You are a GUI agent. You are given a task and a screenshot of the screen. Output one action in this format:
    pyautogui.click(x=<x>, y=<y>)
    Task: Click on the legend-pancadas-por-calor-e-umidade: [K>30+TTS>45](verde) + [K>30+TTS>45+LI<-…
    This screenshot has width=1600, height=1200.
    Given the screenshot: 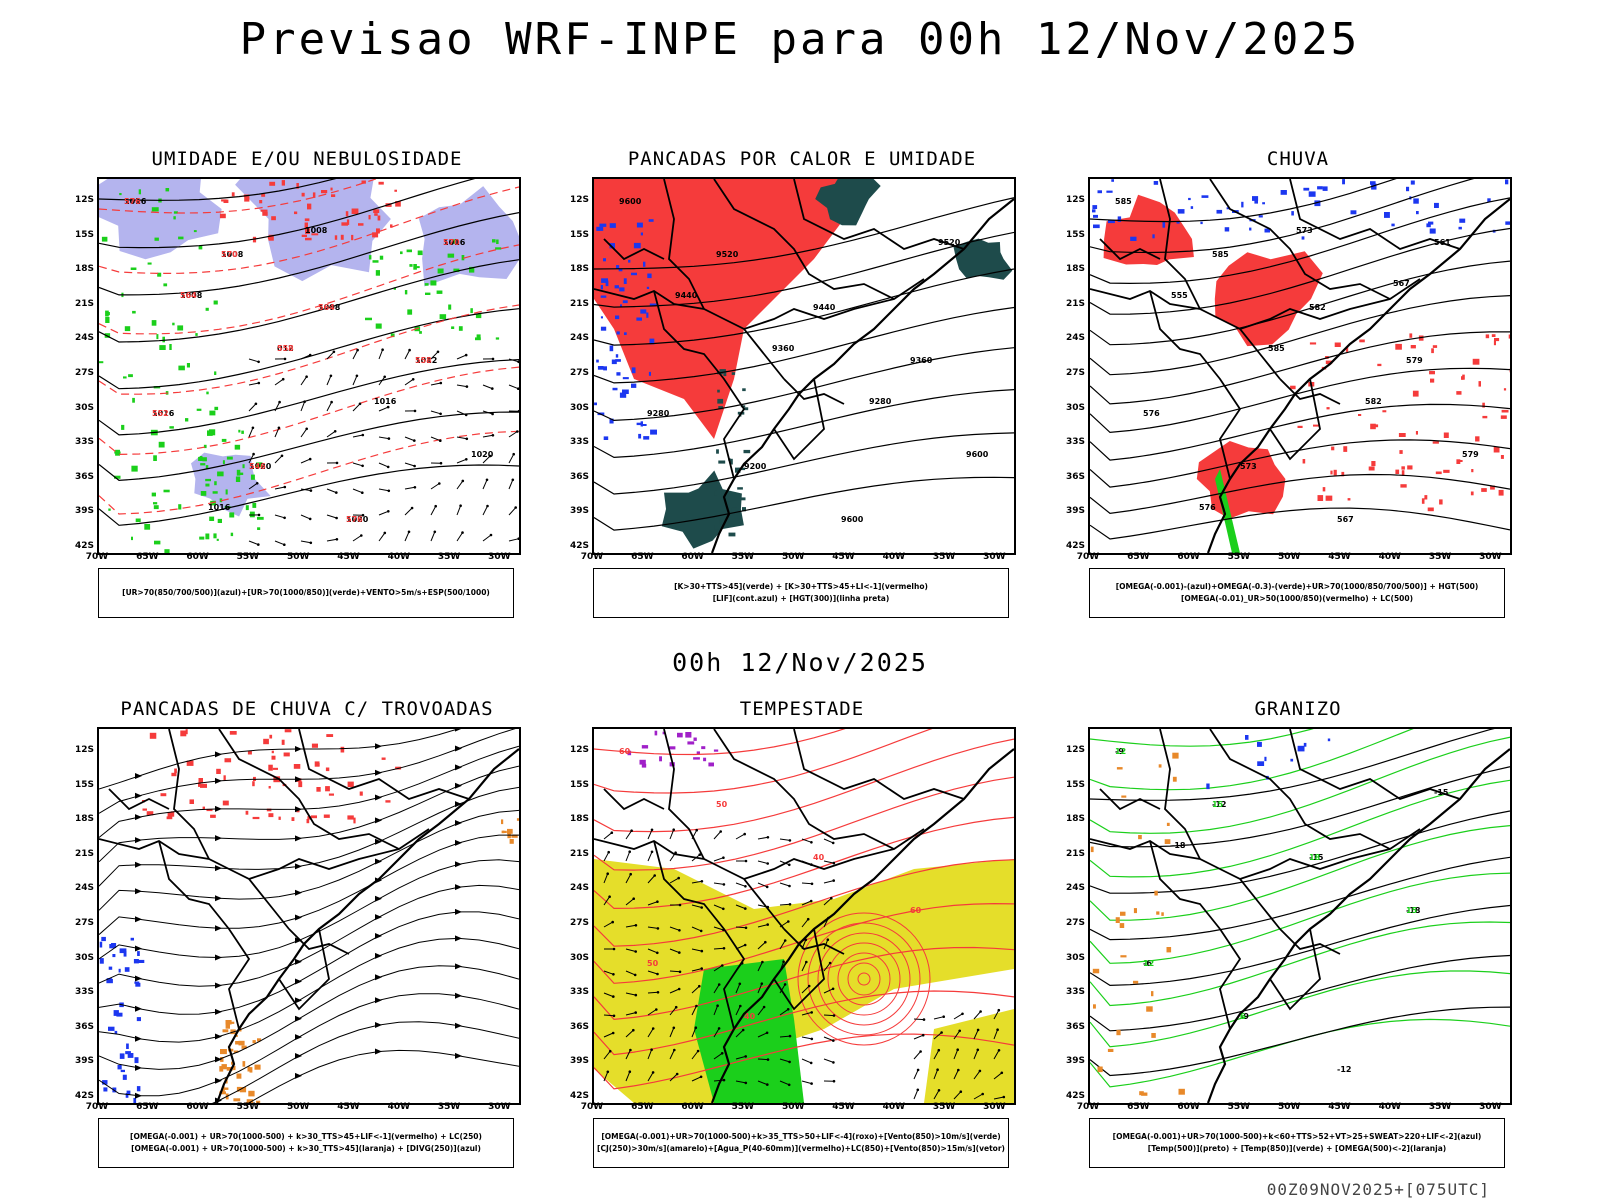 What is the action you would take?
    pyautogui.click(x=801, y=593)
    